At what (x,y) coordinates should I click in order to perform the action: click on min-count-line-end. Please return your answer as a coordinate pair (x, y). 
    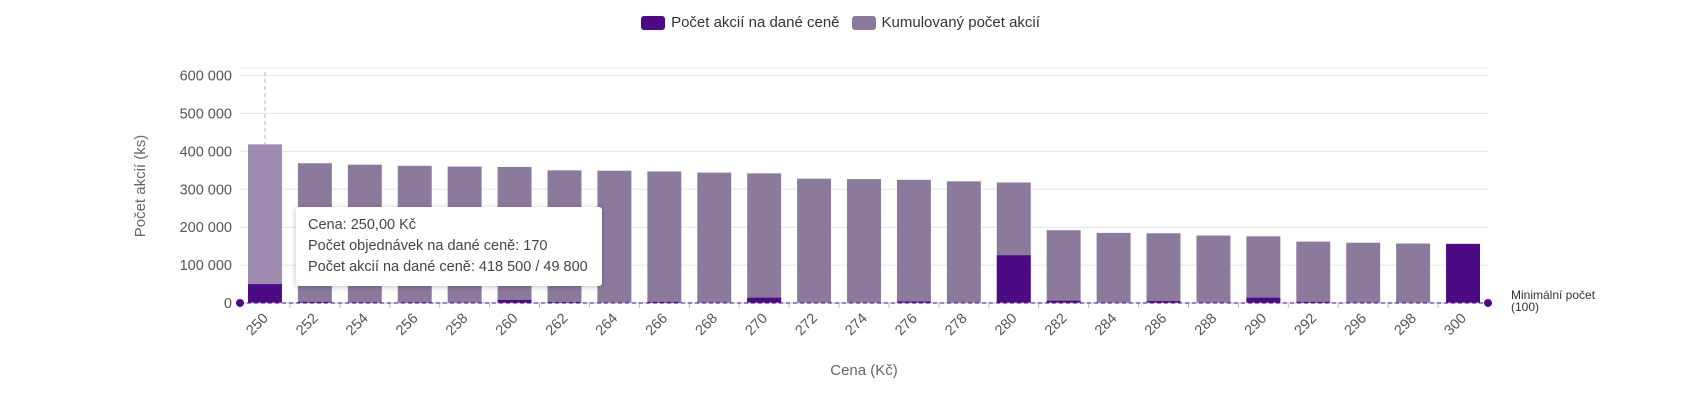
    Looking at the image, I should click on (1488, 302).